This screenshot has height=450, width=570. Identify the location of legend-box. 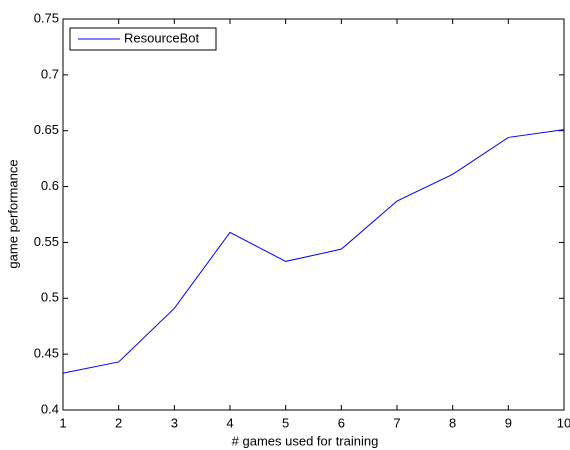
(143, 39).